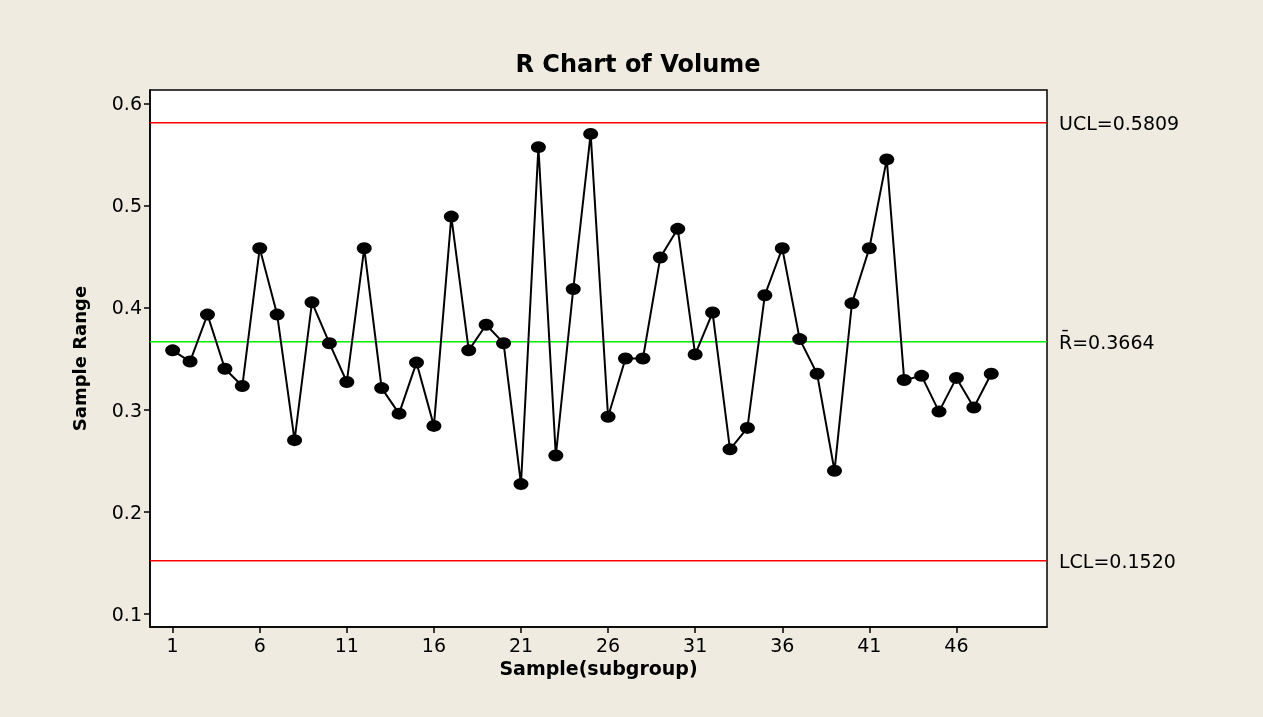  I want to click on y-axis-title: Sample Range, so click(79, 358).